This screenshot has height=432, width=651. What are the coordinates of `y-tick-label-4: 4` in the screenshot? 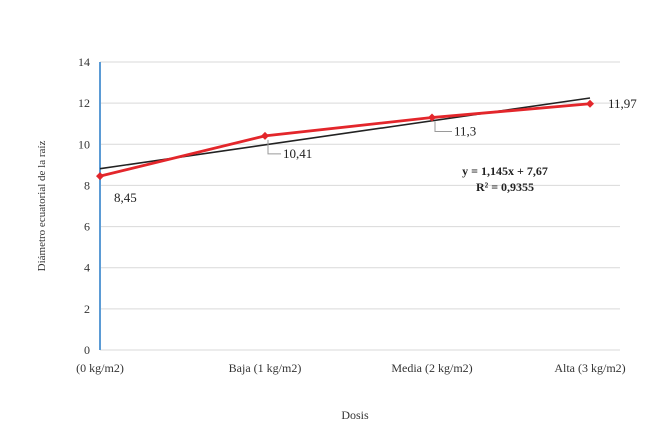 It's located at (87, 268).